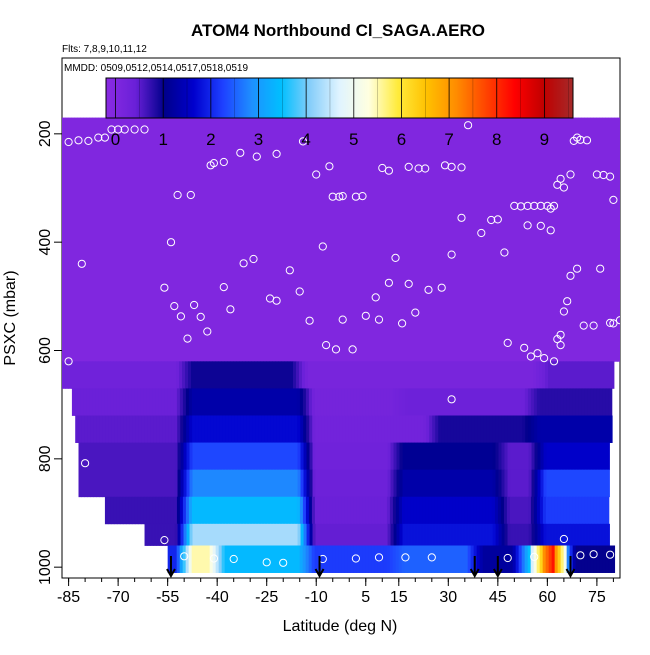  What do you see at coordinates (547, 597) in the screenshot?
I see `x-tick-label: 60` at bounding box center [547, 597].